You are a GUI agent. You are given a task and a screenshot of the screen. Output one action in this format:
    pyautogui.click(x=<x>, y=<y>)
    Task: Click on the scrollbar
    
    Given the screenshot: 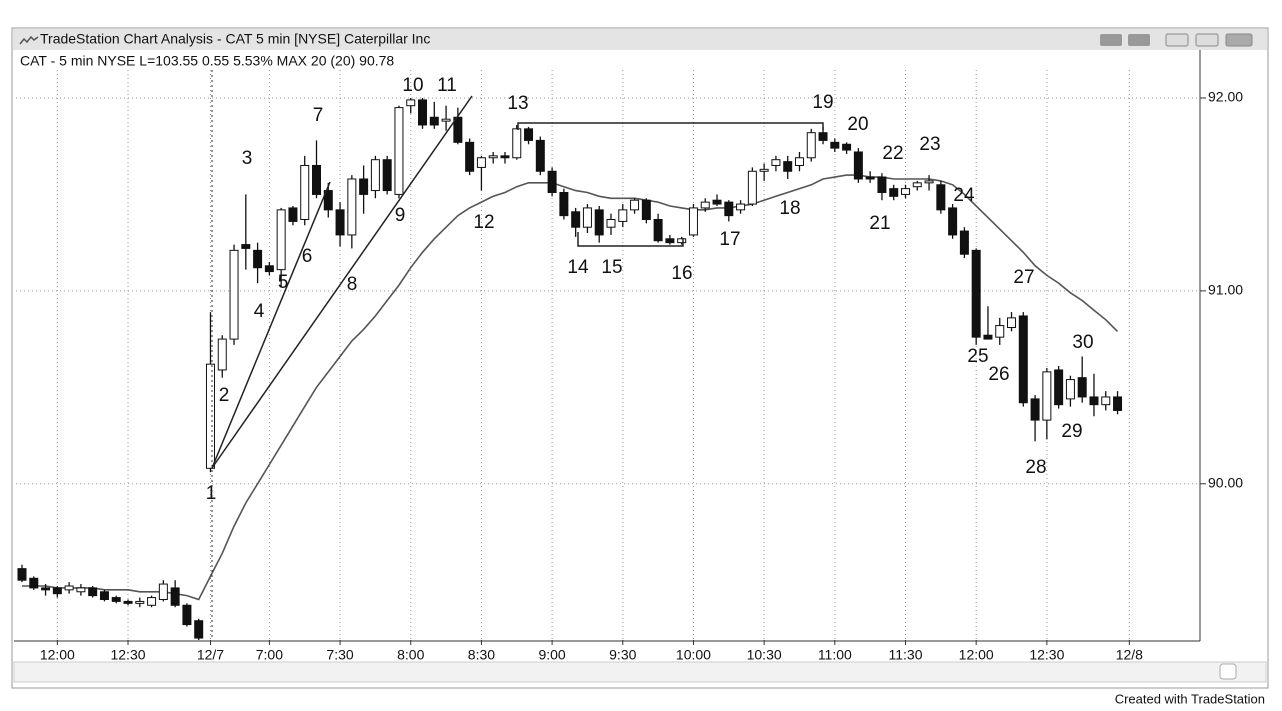 What is the action you would take?
    pyautogui.click(x=640, y=672)
    